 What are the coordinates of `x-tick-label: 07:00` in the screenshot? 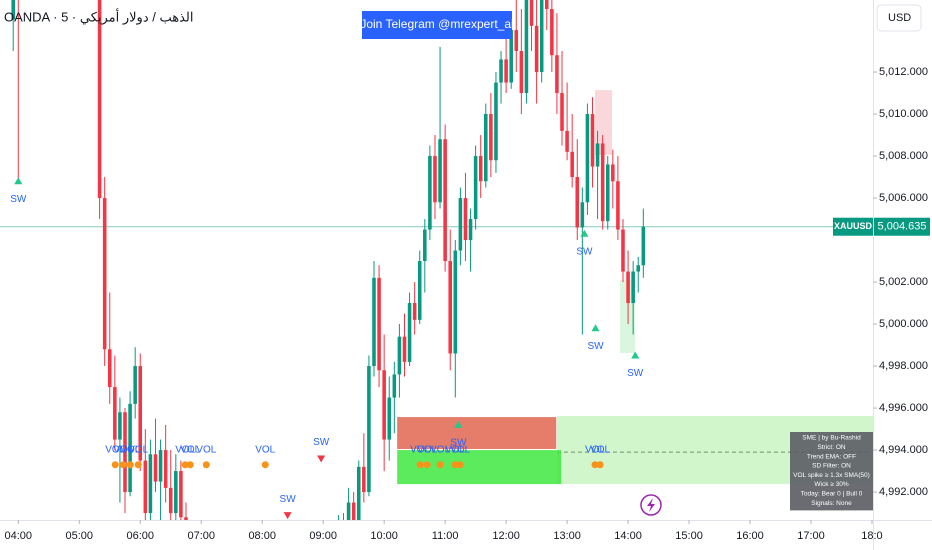 It's located at (201, 536).